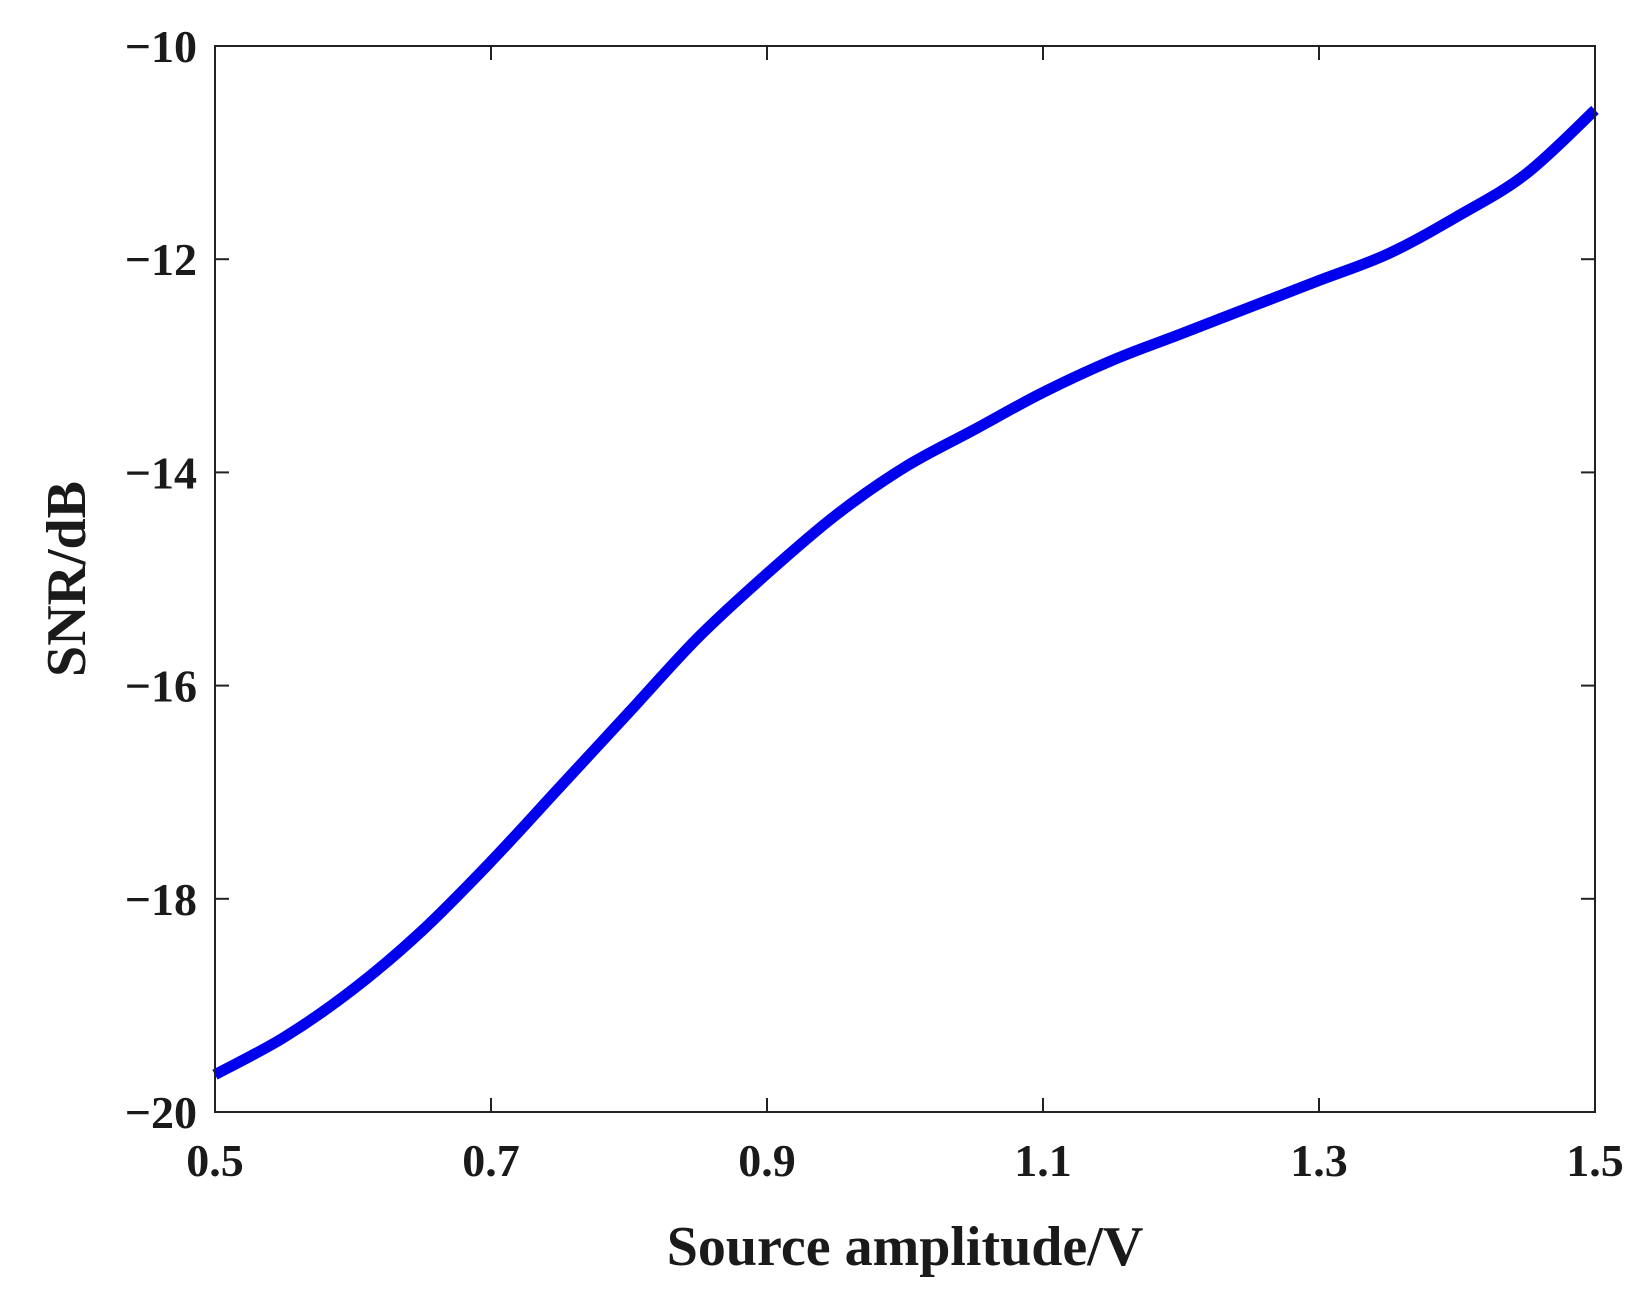 The image size is (1650, 1305). What do you see at coordinates (491, 1160) in the screenshot?
I see `x-tick-label: 0.7` at bounding box center [491, 1160].